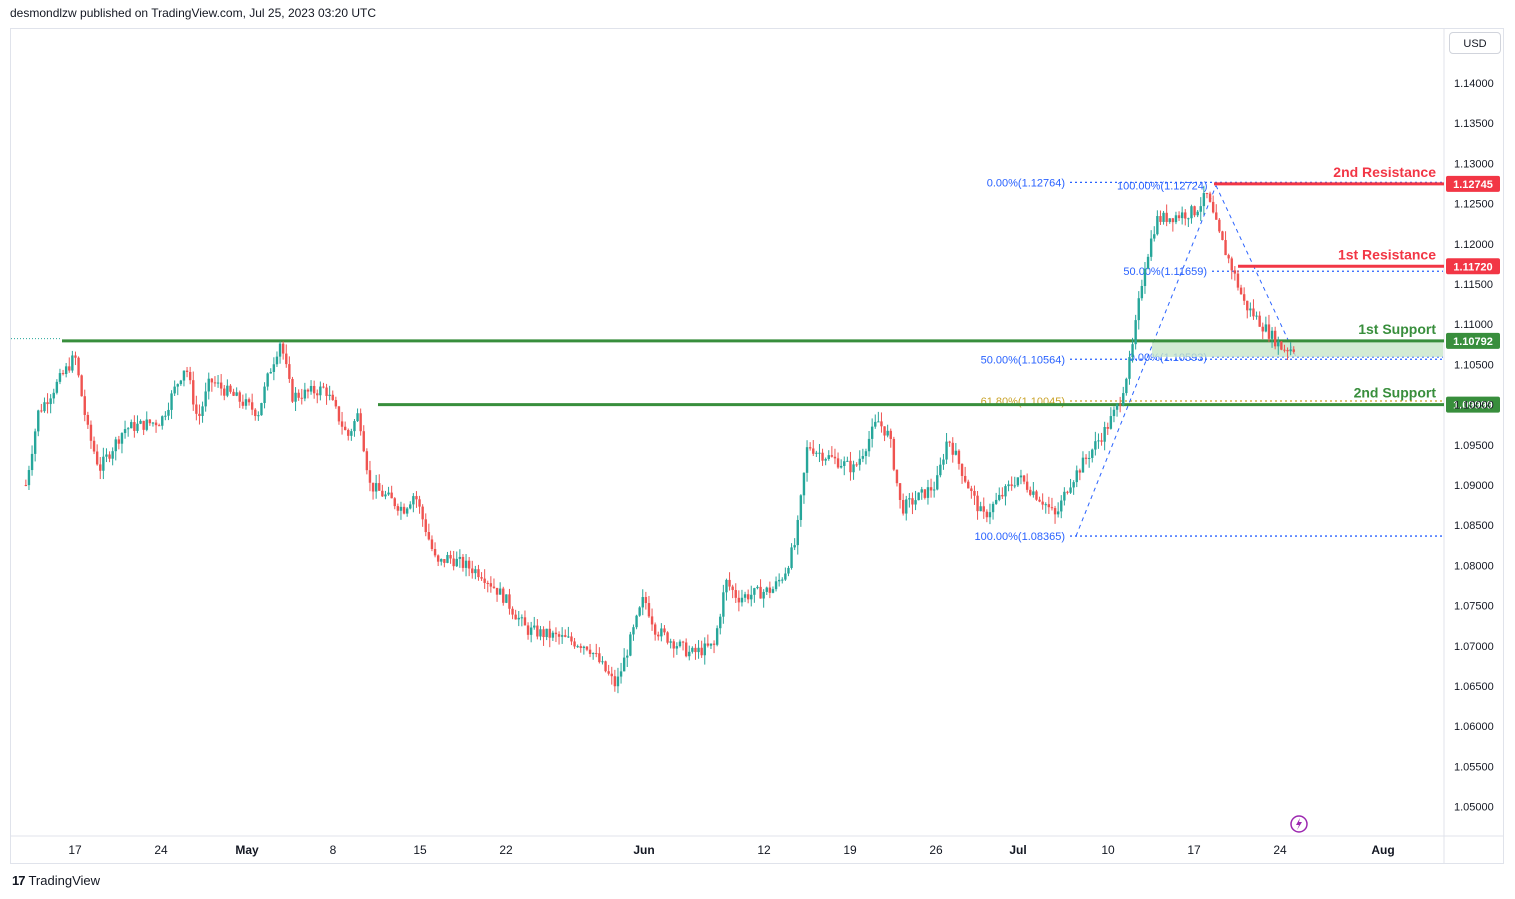 This screenshot has width=1515, height=899. What do you see at coordinates (1473, 342) in the screenshot?
I see `level-price-text: 1.10792` at bounding box center [1473, 342].